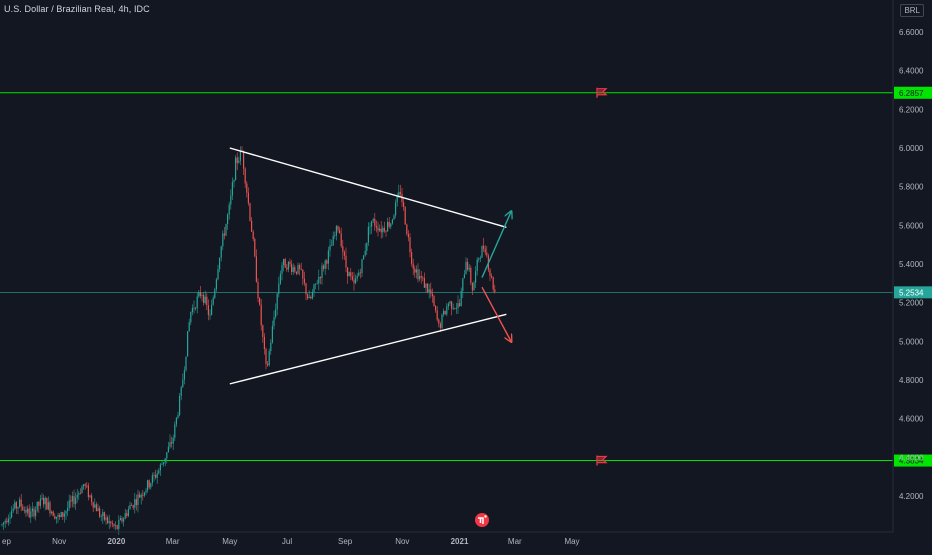  What do you see at coordinates (370, 266) in the screenshot?
I see `drawings` at bounding box center [370, 266].